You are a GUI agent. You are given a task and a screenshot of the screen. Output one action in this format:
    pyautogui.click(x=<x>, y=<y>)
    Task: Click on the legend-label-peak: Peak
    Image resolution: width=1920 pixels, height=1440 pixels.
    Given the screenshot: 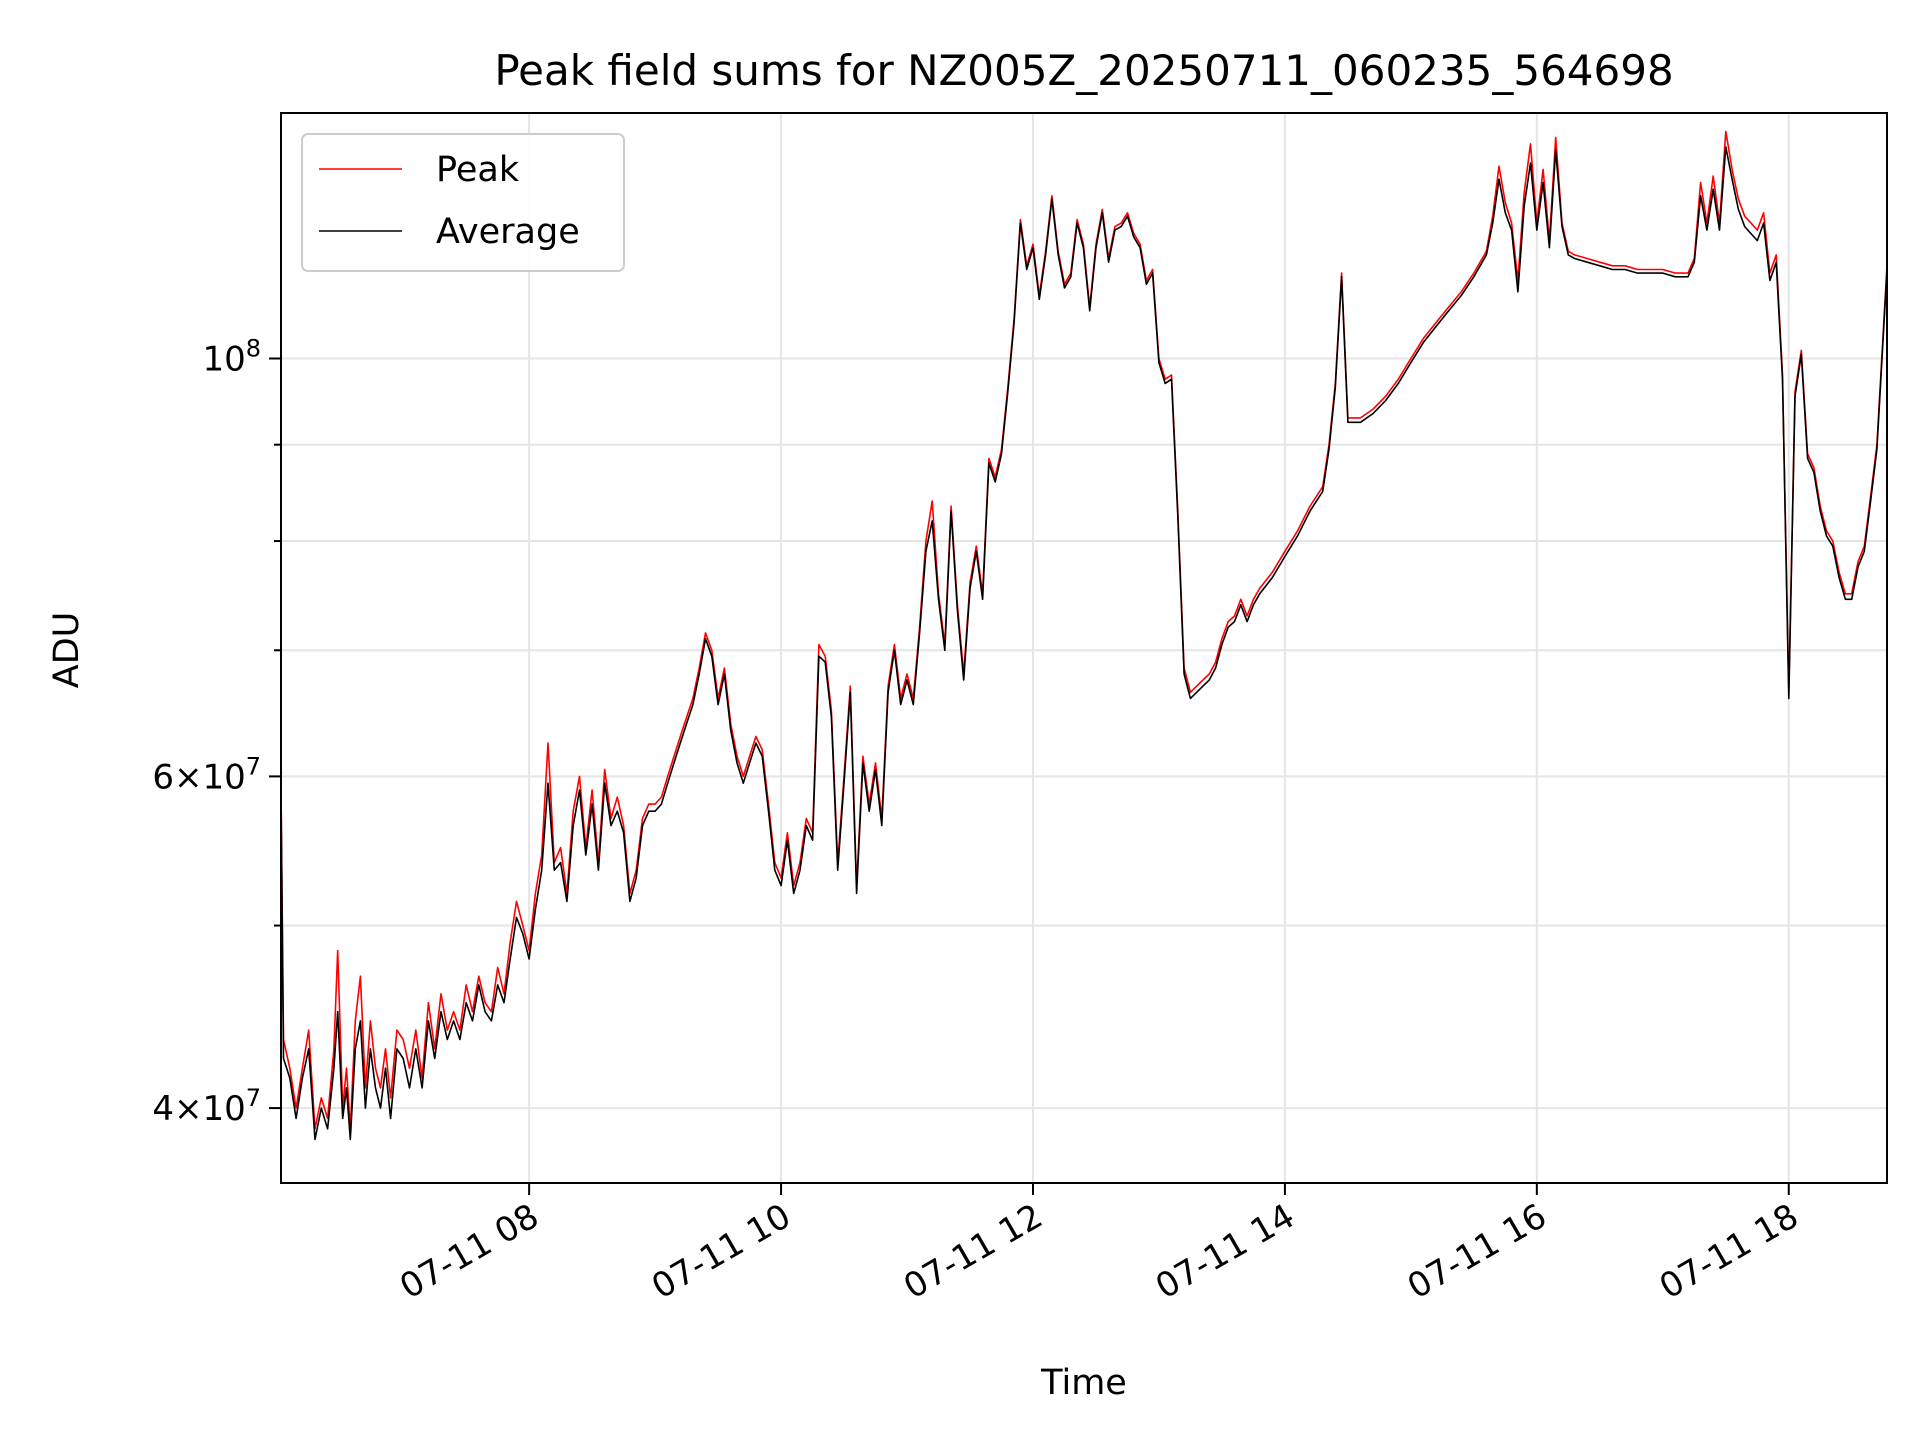 What is the action you would take?
    pyautogui.click(x=478, y=170)
    